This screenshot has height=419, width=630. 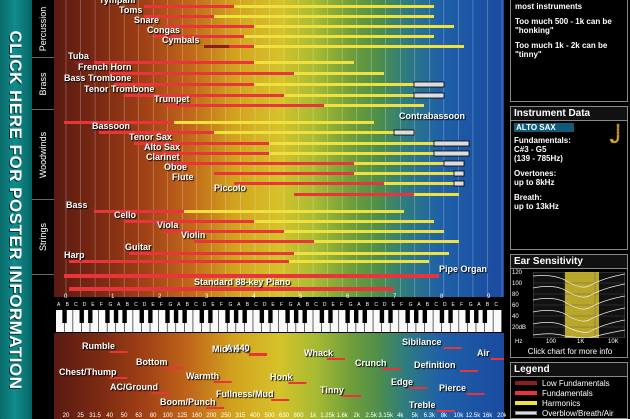 I want to click on frequency-tick-label: 20, so click(x=66, y=416).